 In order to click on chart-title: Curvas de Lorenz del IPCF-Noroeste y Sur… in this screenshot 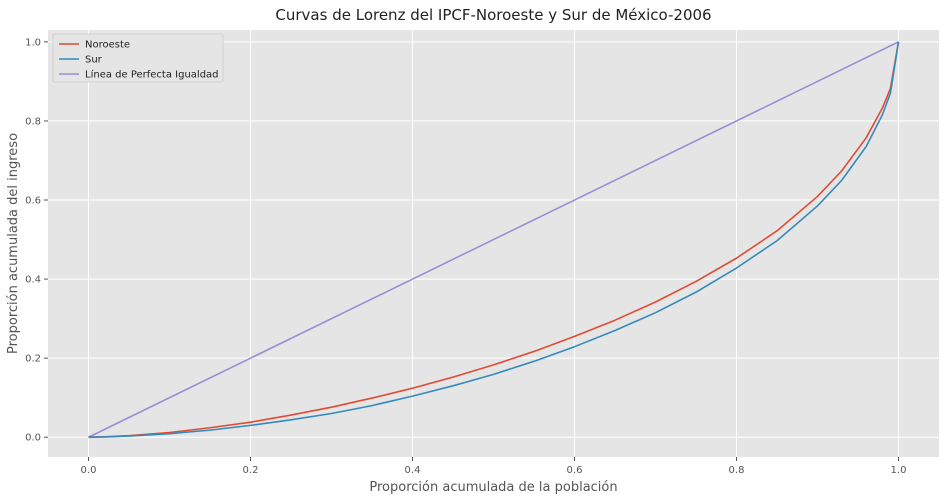, I will do `click(493, 15)`.